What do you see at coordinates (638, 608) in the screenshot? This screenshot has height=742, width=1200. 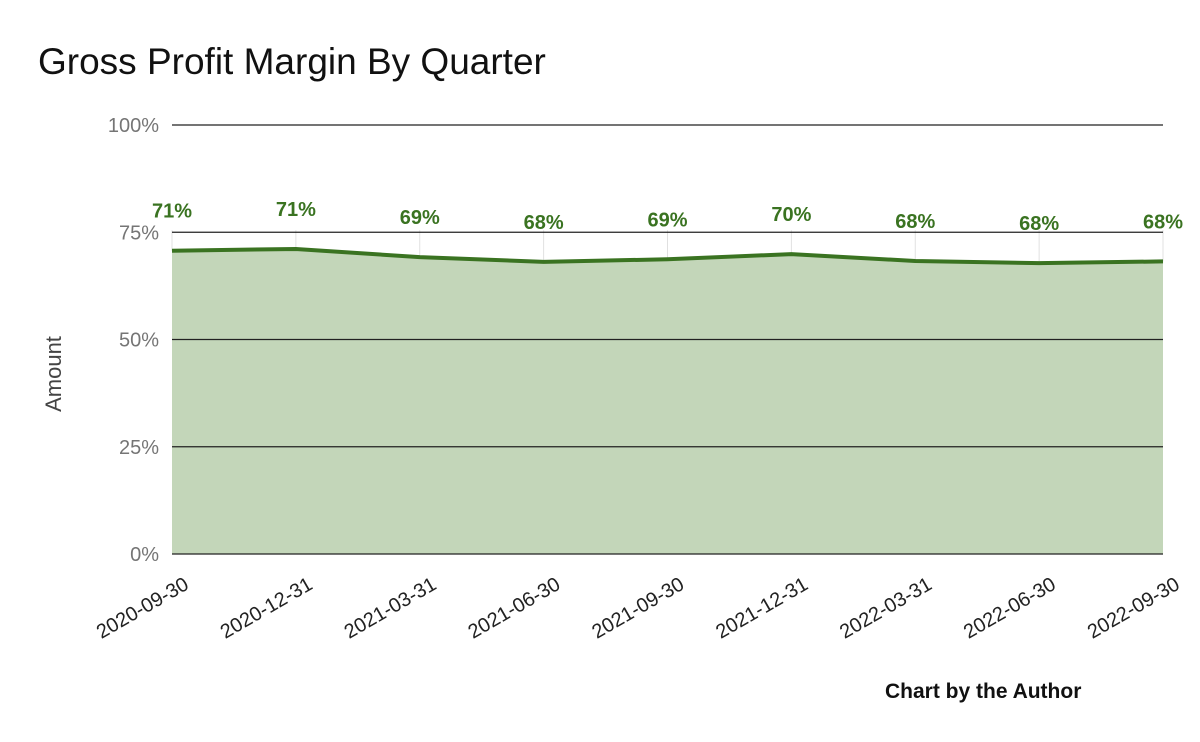 I see `x-tick-label: 2021-09-30` at bounding box center [638, 608].